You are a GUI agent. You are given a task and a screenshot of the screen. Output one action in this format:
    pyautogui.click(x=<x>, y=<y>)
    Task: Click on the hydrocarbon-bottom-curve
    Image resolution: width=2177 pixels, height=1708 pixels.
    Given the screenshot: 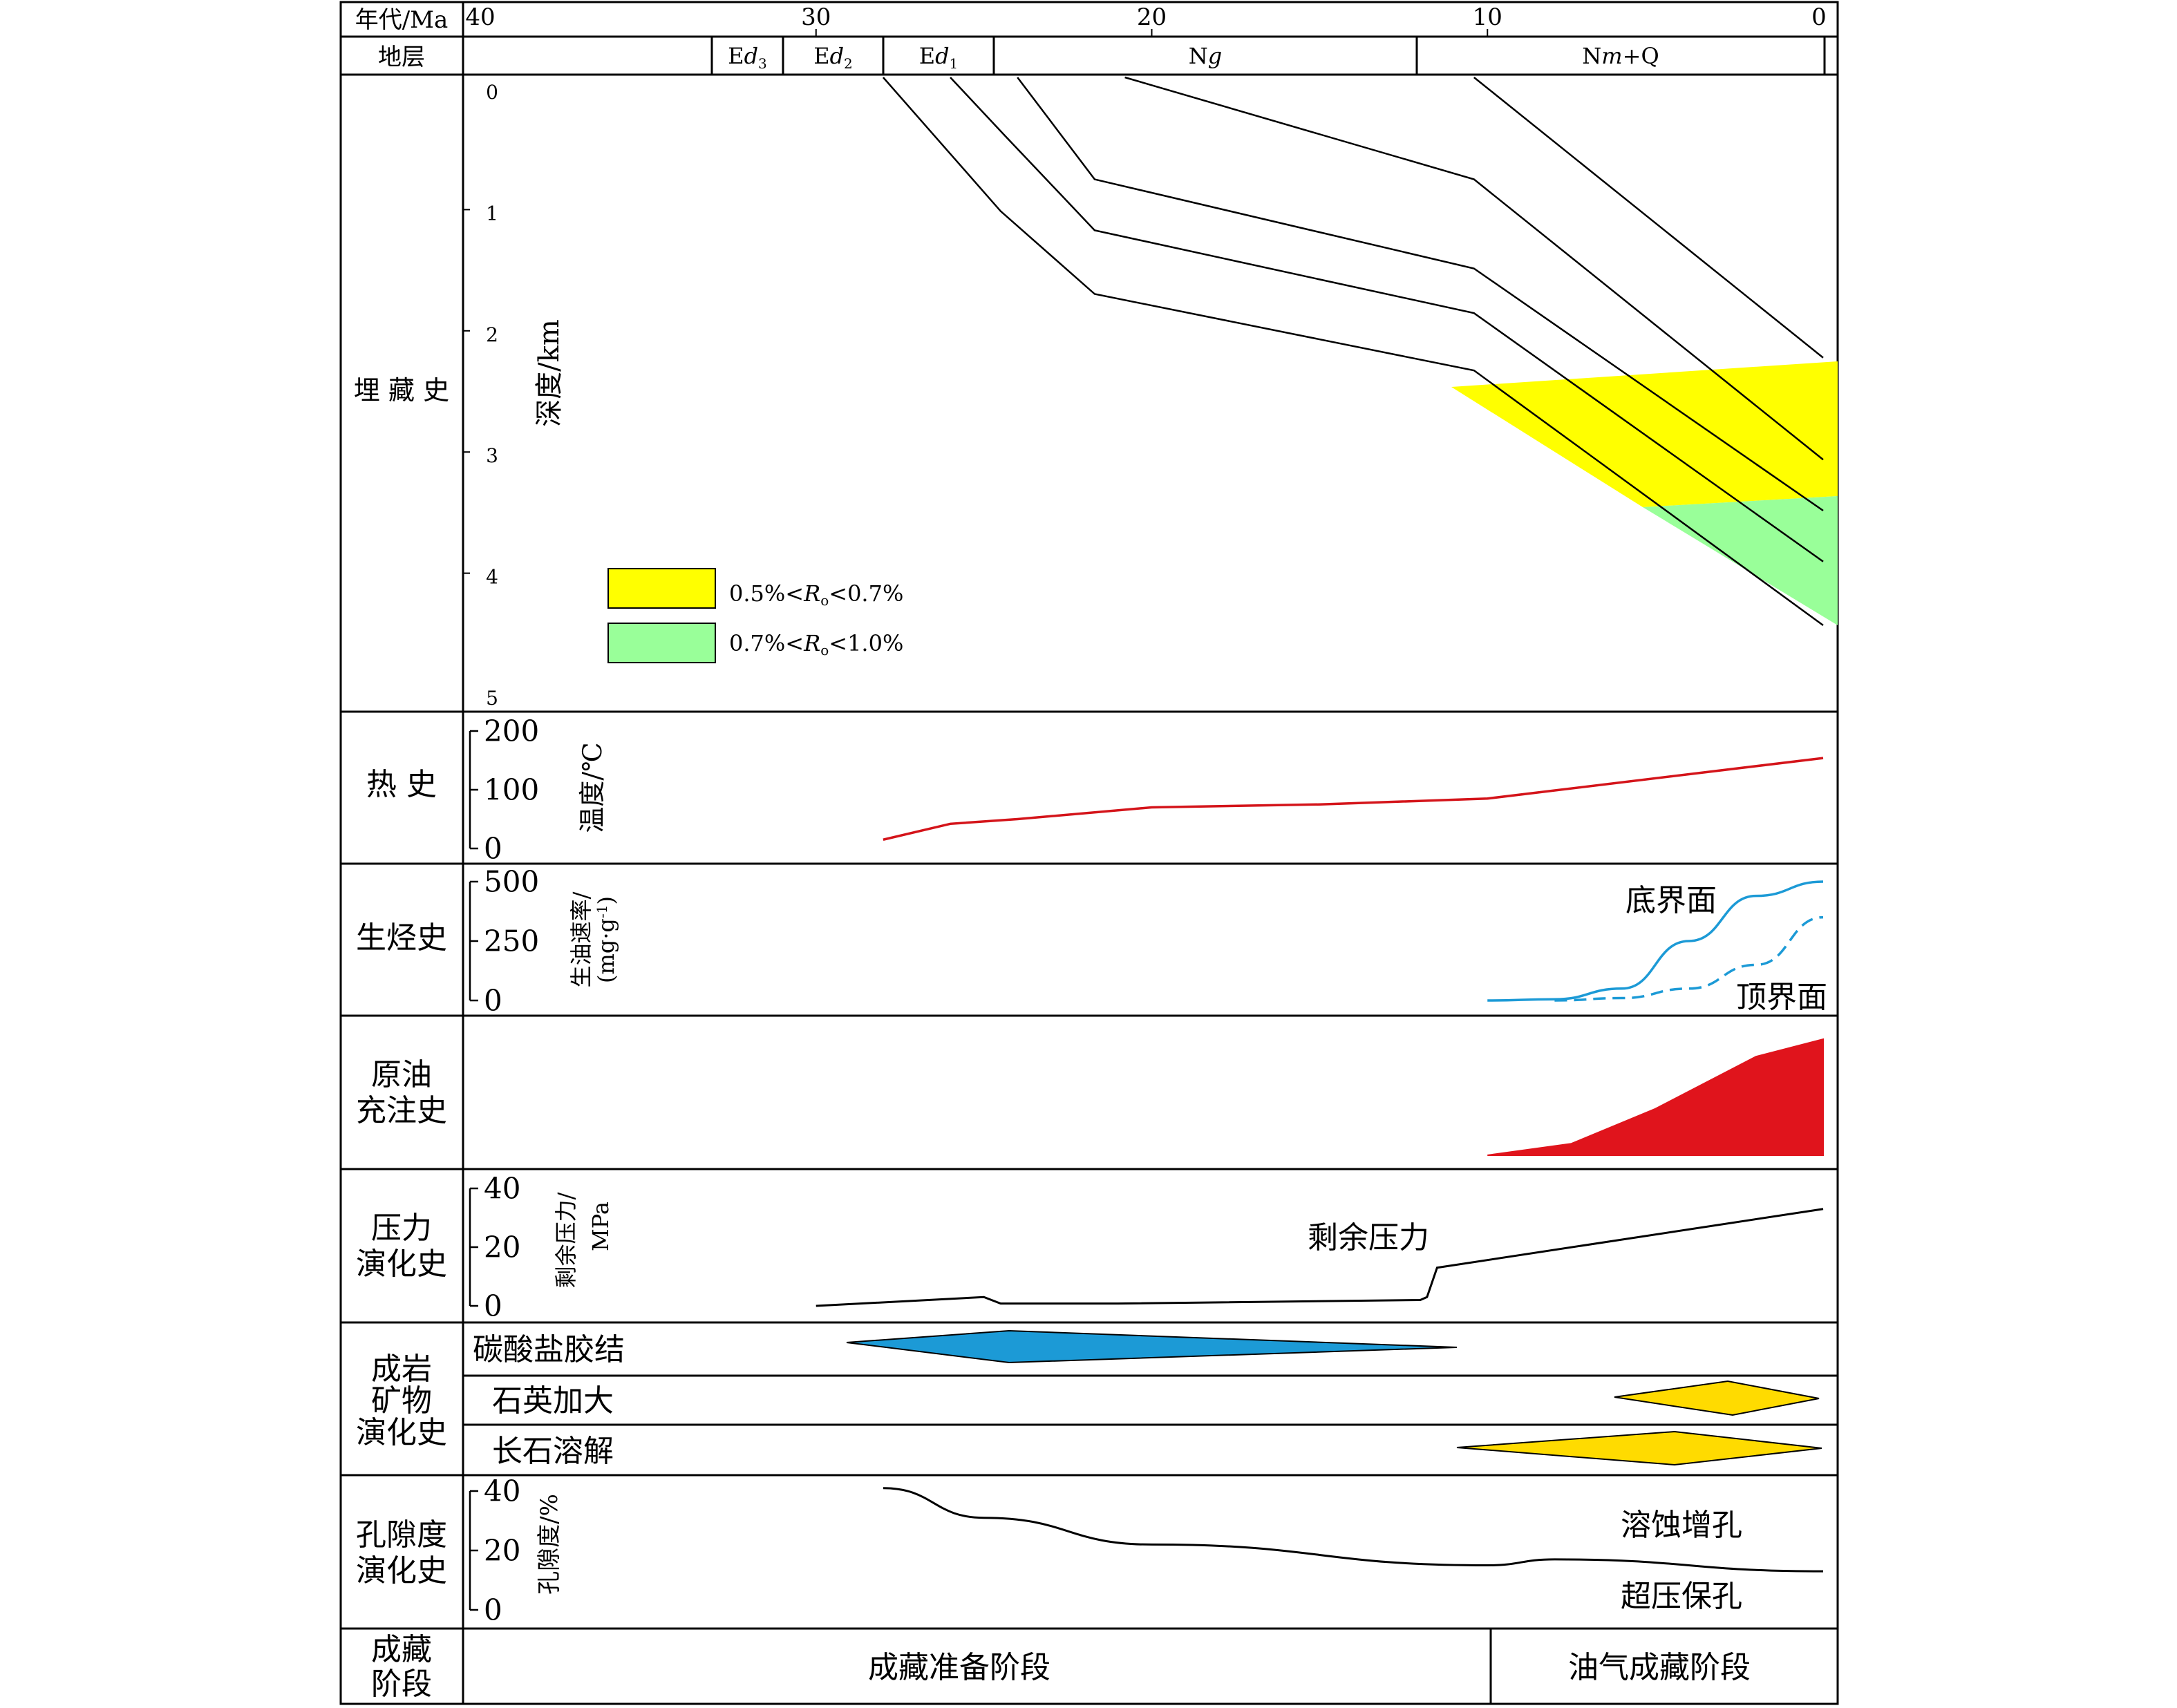 What is the action you would take?
    pyautogui.click(x=1655, y=941)
    